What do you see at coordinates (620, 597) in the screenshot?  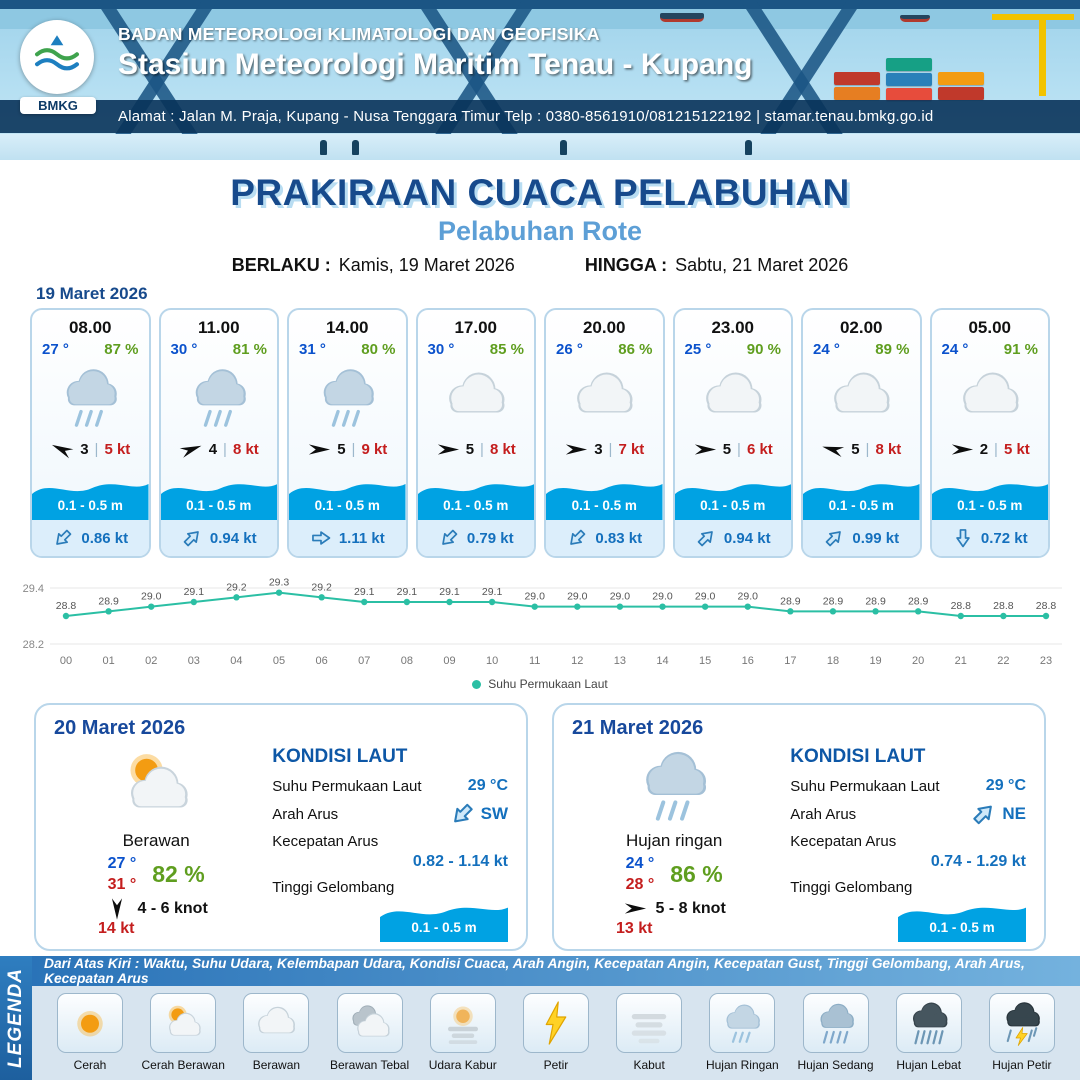 I see `svg-text: 29.0` at bounding box center [620, 597].